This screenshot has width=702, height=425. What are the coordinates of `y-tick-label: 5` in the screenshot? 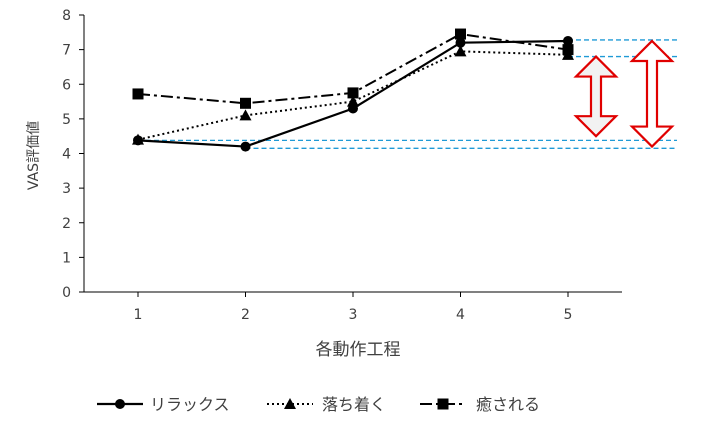 It's located at (66, 120).